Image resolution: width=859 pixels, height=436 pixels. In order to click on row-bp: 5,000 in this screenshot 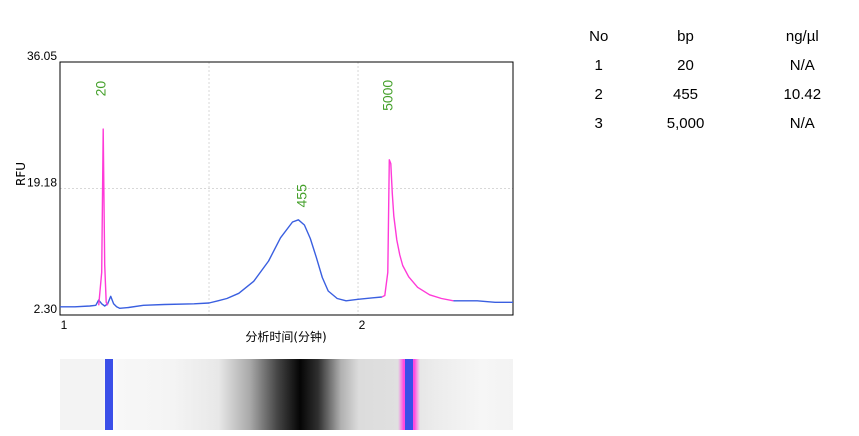, I will do `click(685, 123)`.